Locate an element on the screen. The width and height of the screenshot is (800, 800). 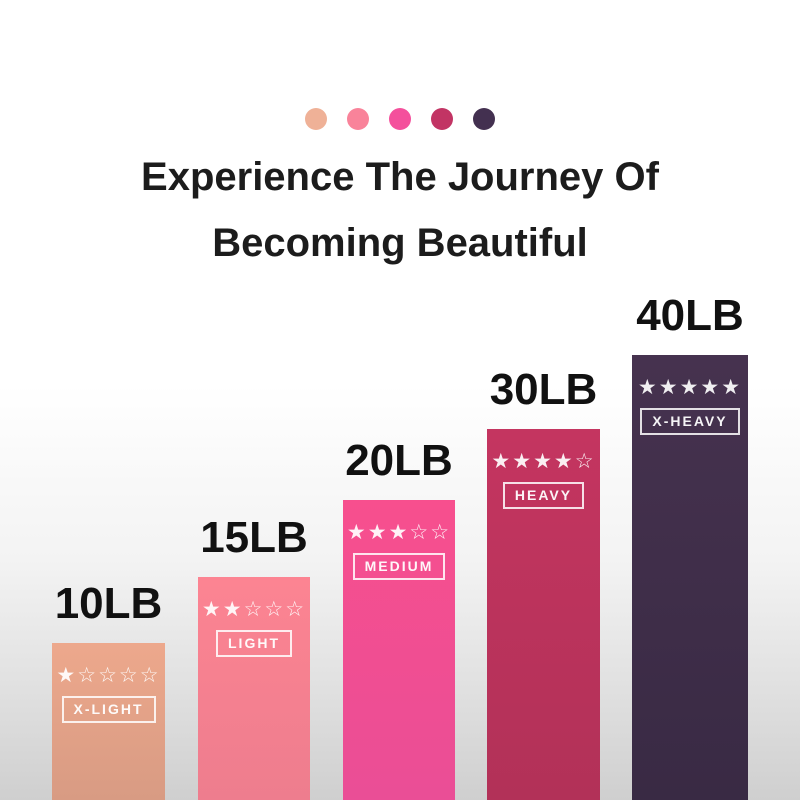
title-line-2: Becoming Beautiful is located at coordinates (400, 243).